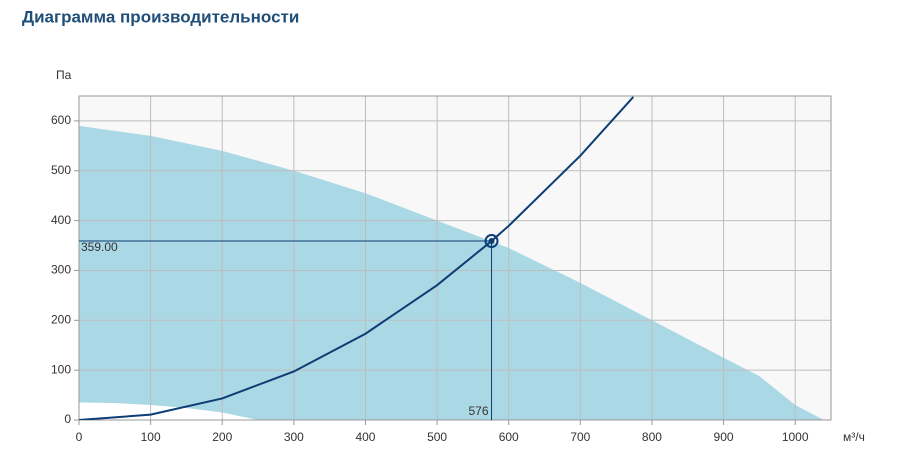 The image size is (900, 474). Describe the element at coordinates (61, 270) in the screenshot. I see `y-tick-label: 300` at that location.